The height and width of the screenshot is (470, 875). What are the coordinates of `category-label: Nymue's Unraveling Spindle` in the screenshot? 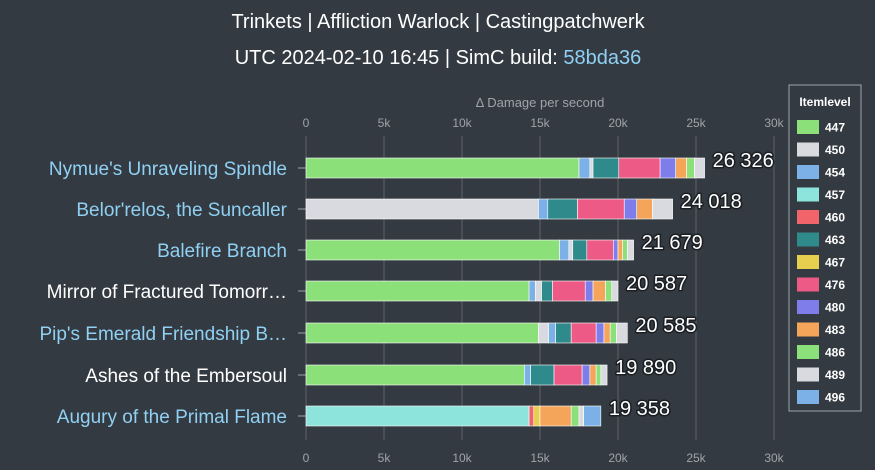 It's located at (168, 169).